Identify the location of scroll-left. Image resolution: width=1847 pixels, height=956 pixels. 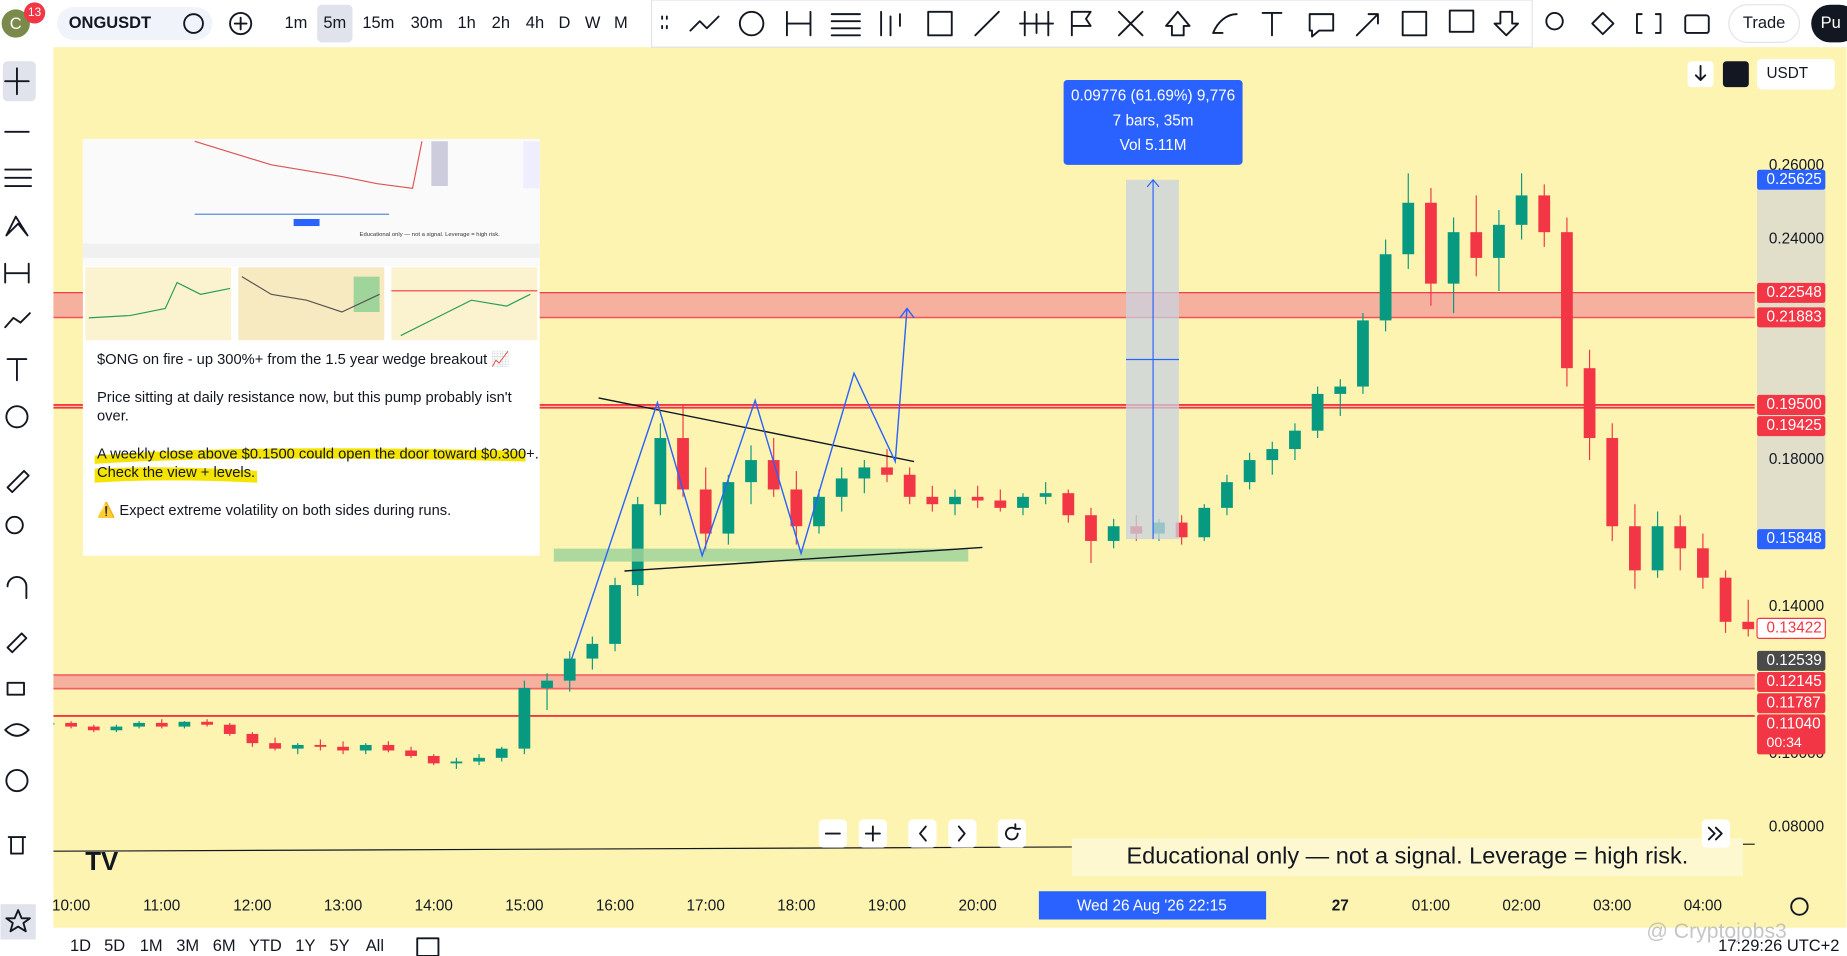
(922, 833).